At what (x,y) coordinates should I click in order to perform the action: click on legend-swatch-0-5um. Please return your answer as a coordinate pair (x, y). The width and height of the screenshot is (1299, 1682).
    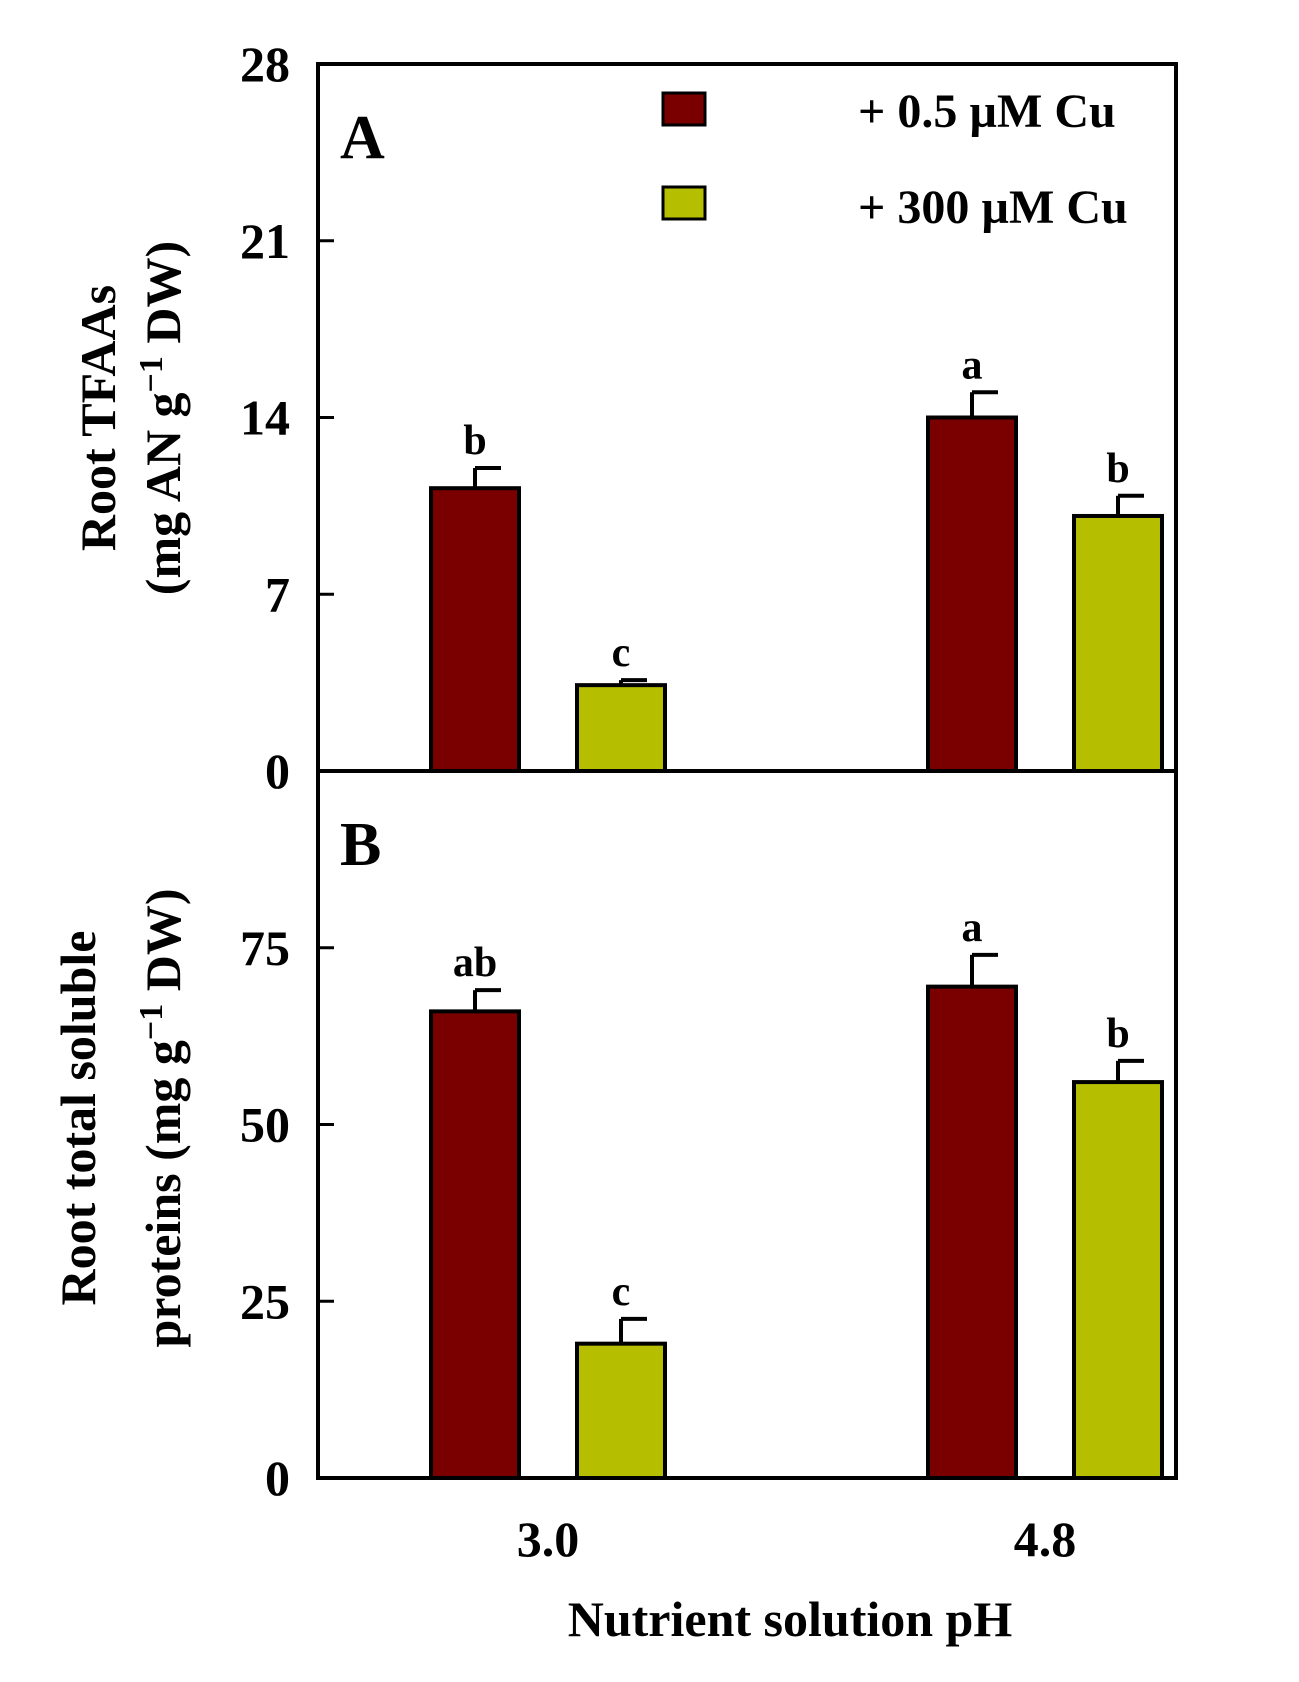
    Looking at the image, I should click on (684, 109).